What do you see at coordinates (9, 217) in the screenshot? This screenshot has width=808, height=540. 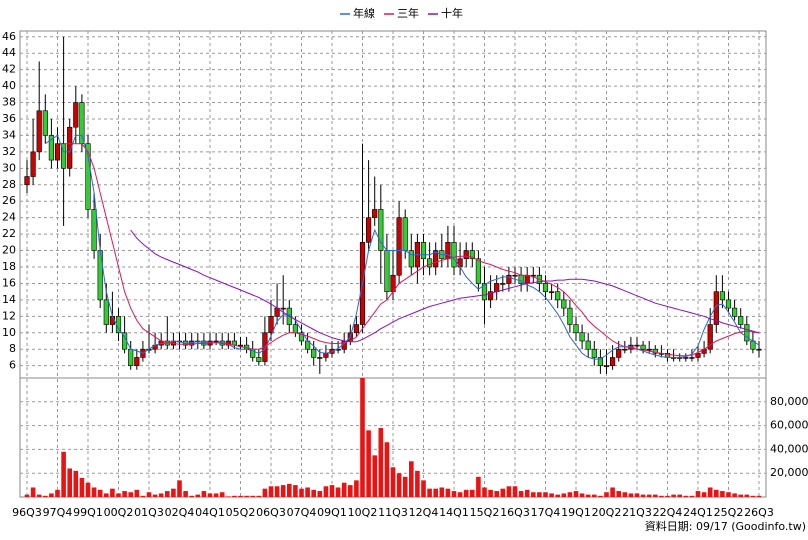 I see `y-tick-label: 24` at bounding box center [9, 217].